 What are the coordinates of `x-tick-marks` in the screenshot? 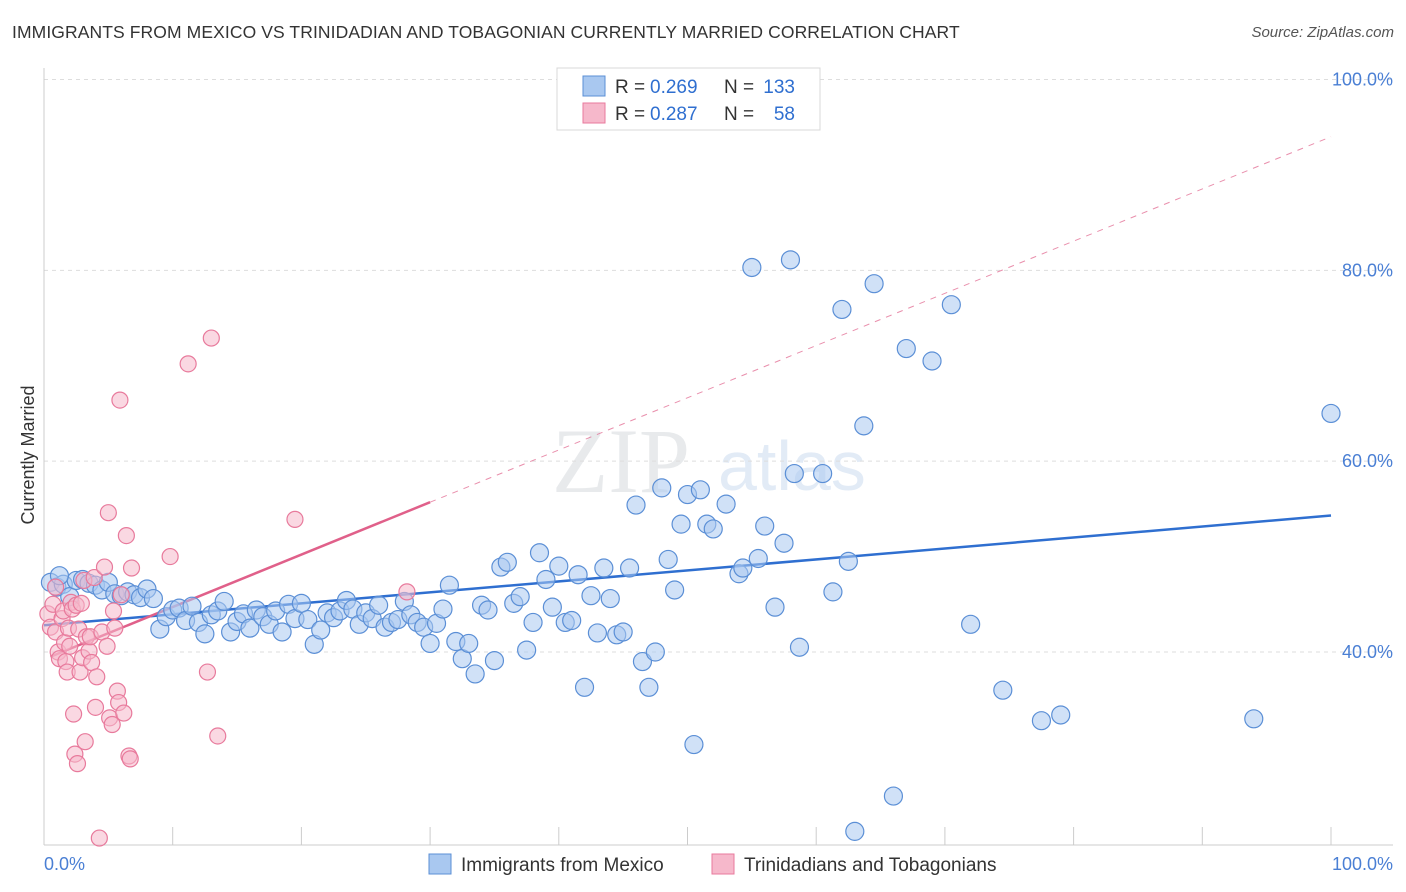 It's located at (687, 836).